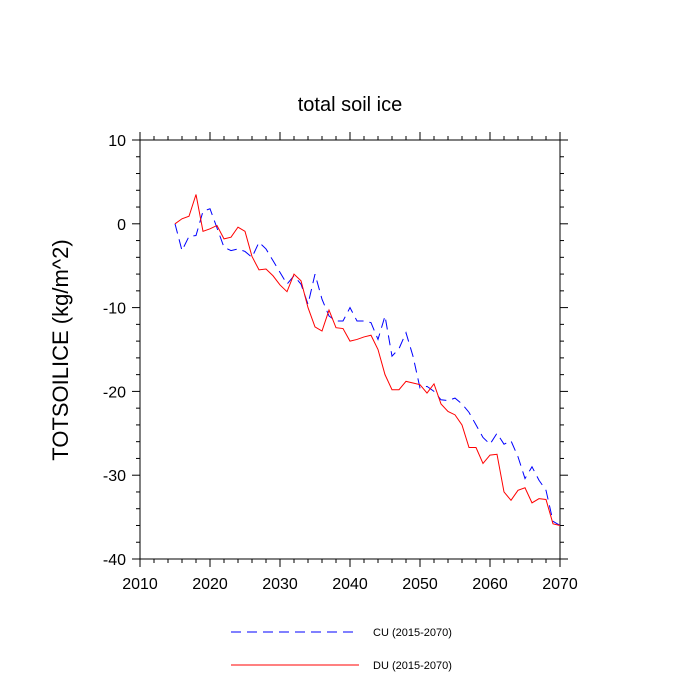 This screenshot has height=700, width=700. Describe the element at coordinates (412, 666) in the screenshot. I see `legend-label-du: DU (2015-2070)` at that location.